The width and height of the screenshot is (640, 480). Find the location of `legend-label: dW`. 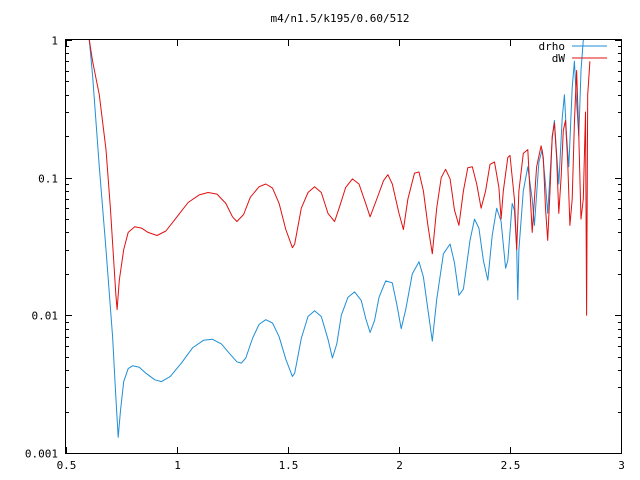

legend-label: dW is located at coordinates (559, 58).